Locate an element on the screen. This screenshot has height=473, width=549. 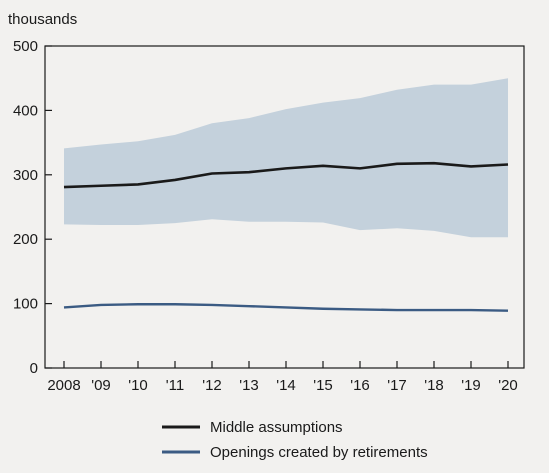
series-line-middle-assumptions is located at coordinates (286, 175).